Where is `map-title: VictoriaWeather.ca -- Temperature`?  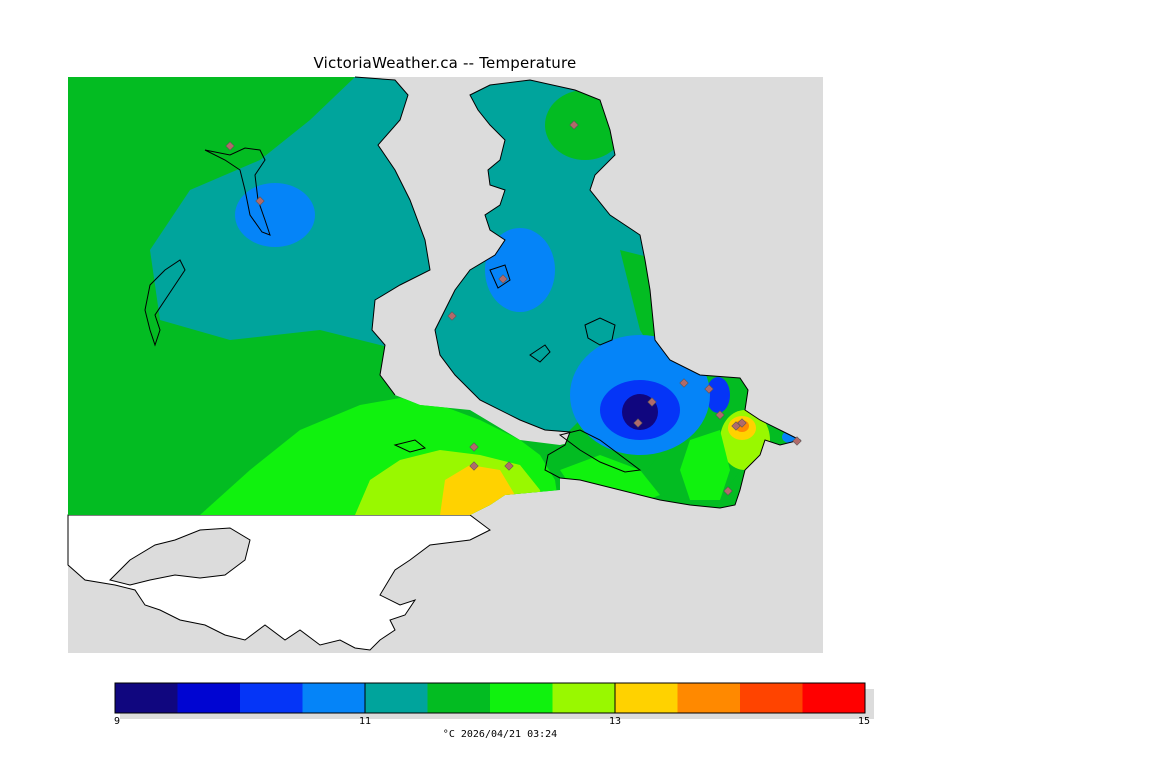 map-title: VictoriaWeather.ca -- Temperature is located at coordinates (445, 63).